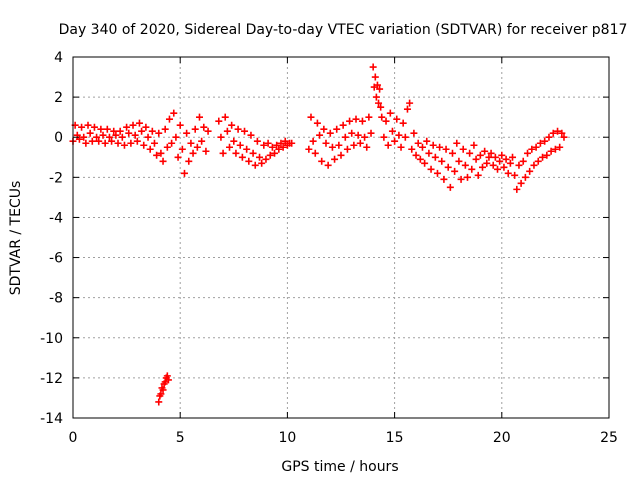 This screenshot has width=640, height=480. I want to click on y-tick-label: 0, so click(58, 138).